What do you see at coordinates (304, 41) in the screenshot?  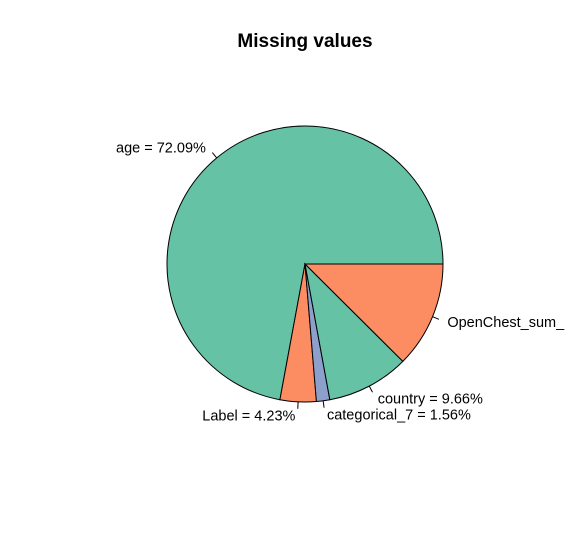 I see `chart-title: Missing values` at bounding box center [304, 41].